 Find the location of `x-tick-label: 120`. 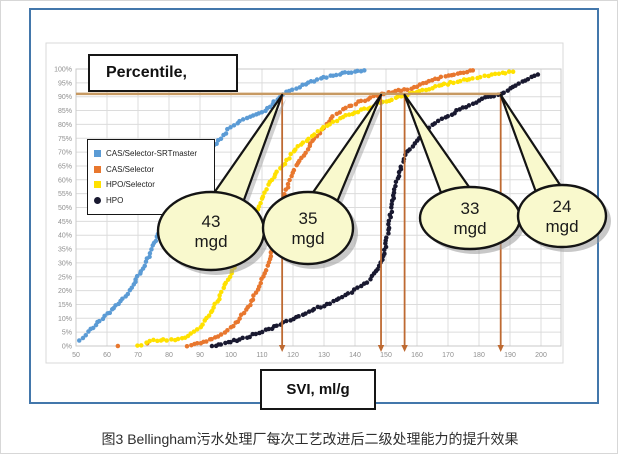

x-tick-label: 120 is located at coordinates (293, 355).